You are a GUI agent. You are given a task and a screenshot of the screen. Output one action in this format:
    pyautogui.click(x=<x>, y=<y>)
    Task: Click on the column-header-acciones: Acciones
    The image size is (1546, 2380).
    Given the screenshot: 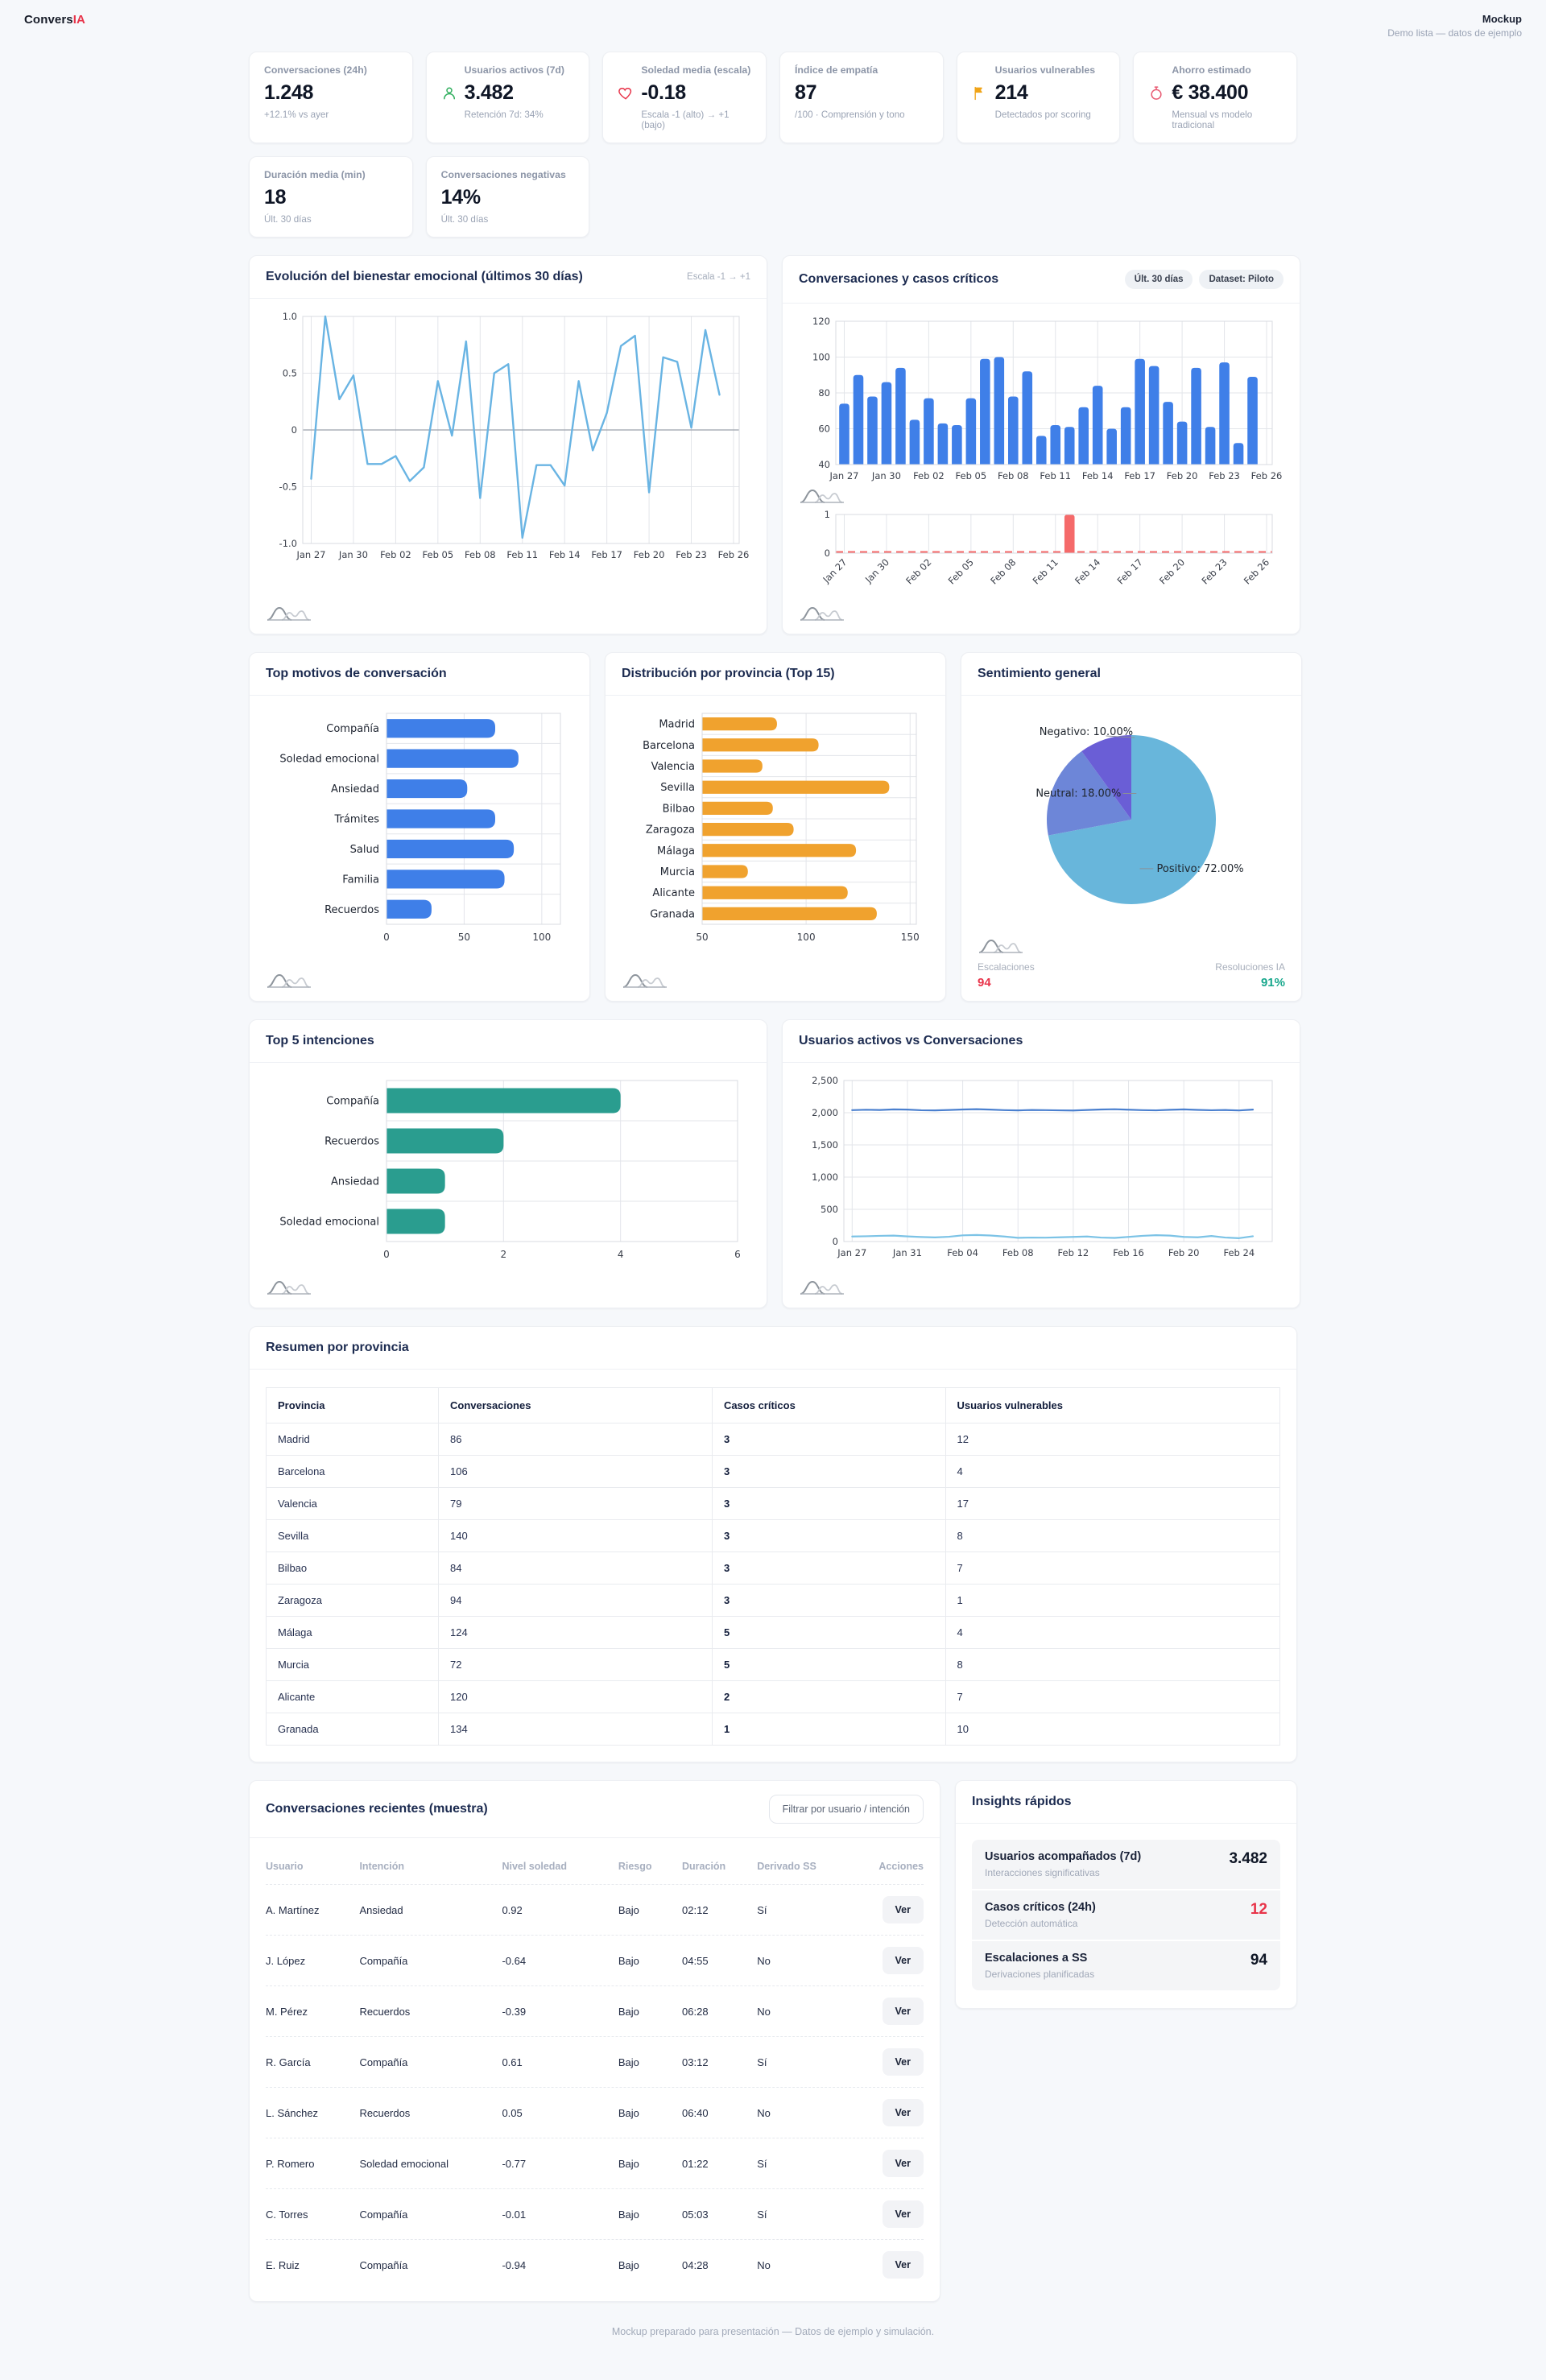 What is the action you would take?
    pyautogui.click(x=901, y=1867)
    